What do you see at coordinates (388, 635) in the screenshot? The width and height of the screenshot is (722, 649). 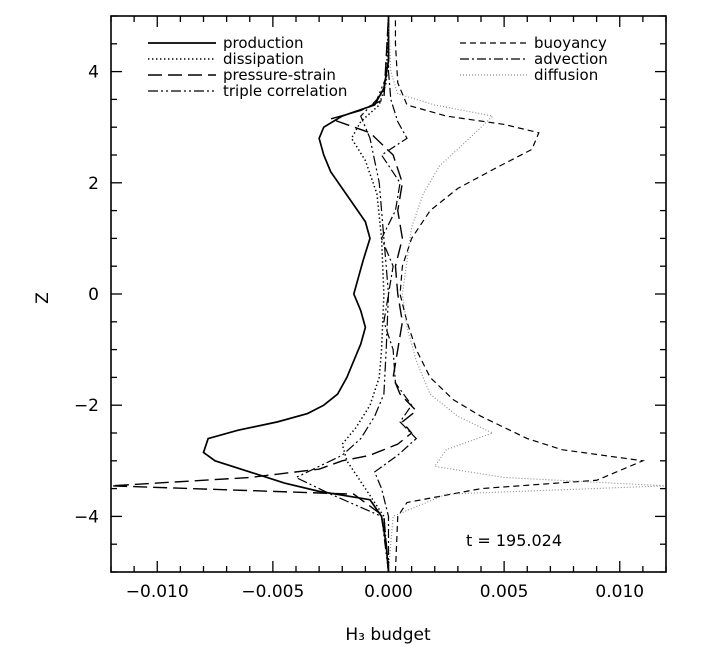 I see `x-axis-title: H₃ budget` at bounding box center [388, 635].